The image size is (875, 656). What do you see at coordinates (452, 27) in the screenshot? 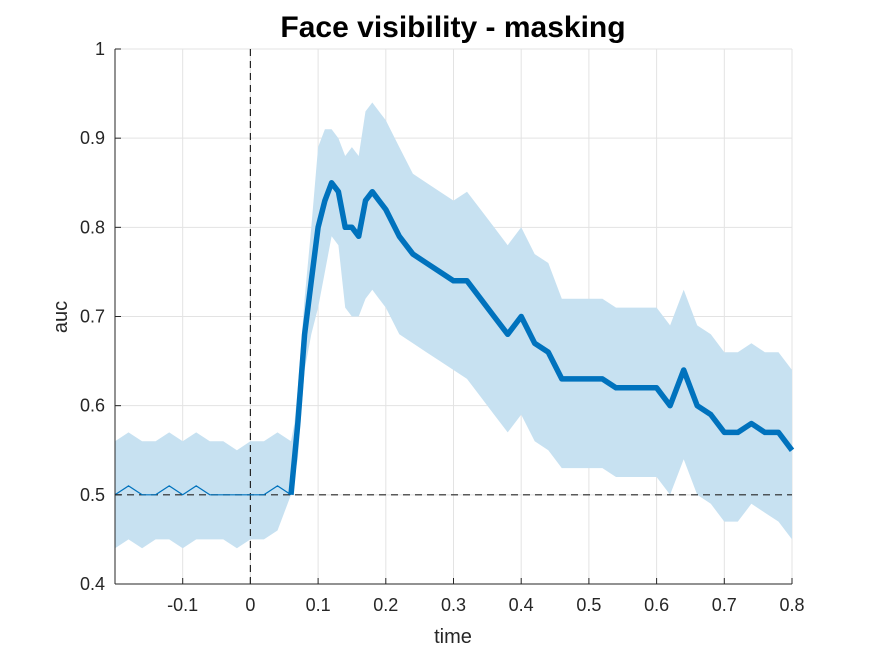
I see `chart-title: Face visibility - masking` at bounding box center [452, 27].